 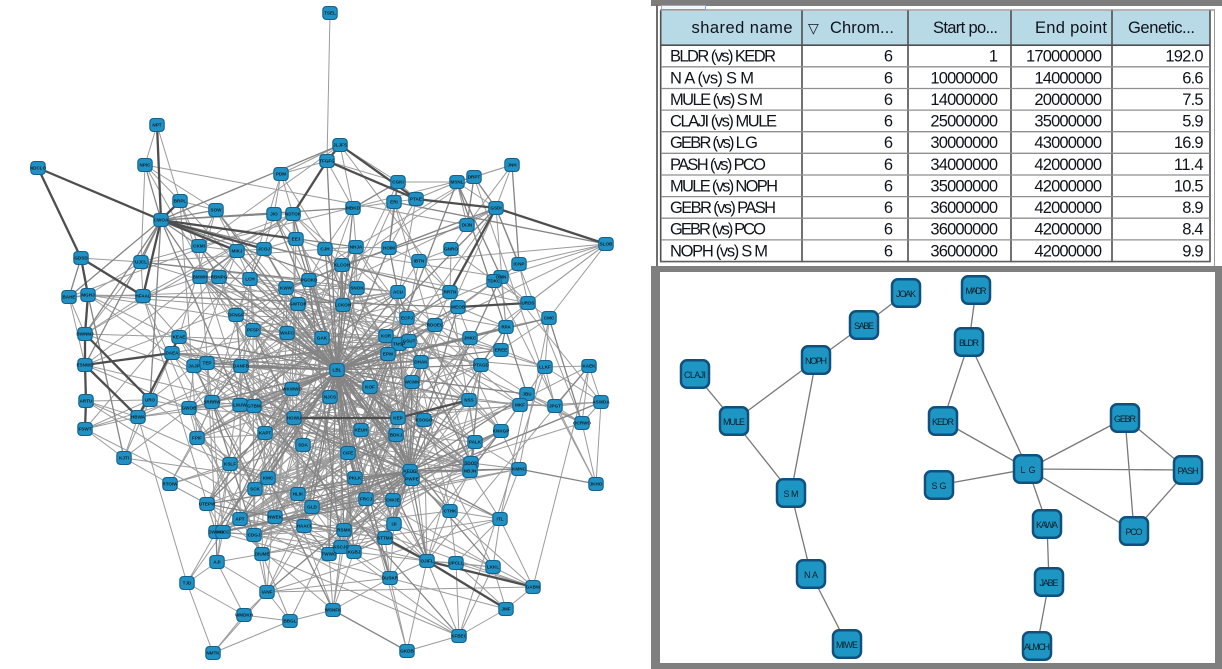 I want to click on svg-text: BLDR (vs) KEDR, so click(x=723, y=57).